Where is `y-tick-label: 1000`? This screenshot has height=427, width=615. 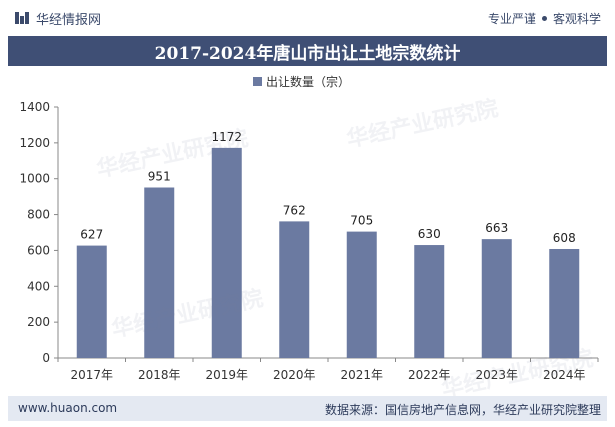
y-tick-label: 1000 is located at coordinates (34, 179).